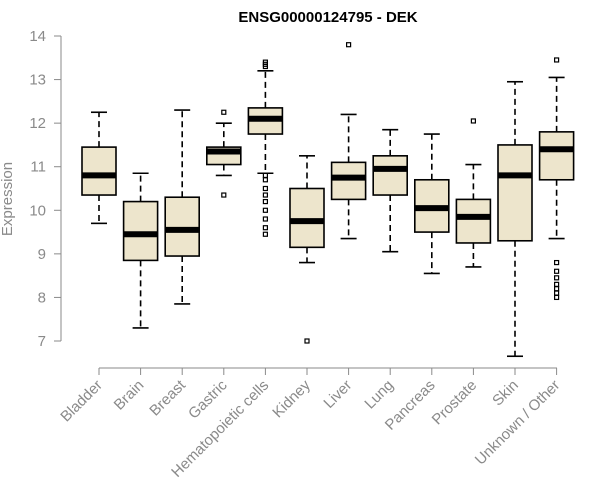 The height and width of the screenshot is (500, 600). What do you see at coordinates (81, 401) in the screenshot?
I see `x-tick-label: Bladder` at bounding box center [81, 401].